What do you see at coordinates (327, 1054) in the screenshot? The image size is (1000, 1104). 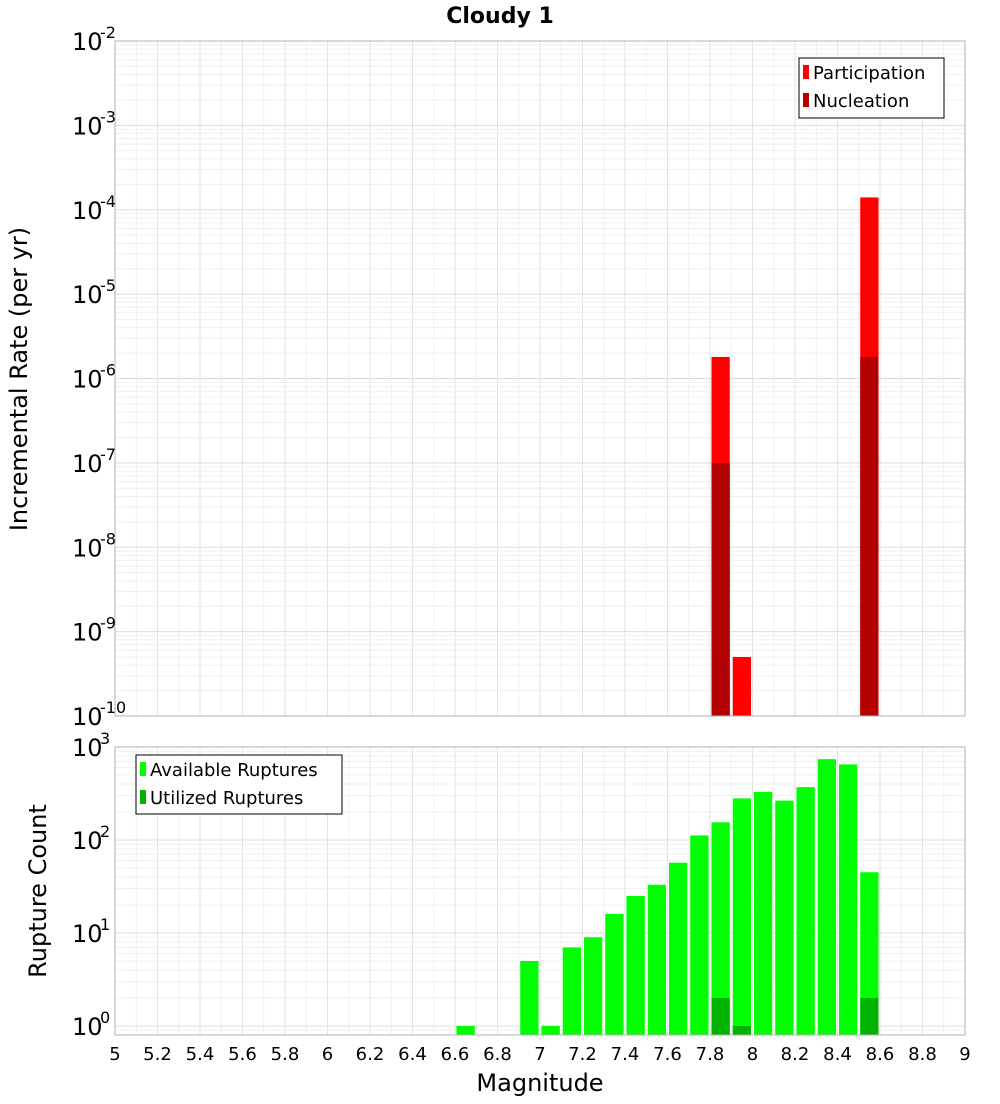 I see `x-tick-label: 6` at bounding box center [327, 1054].